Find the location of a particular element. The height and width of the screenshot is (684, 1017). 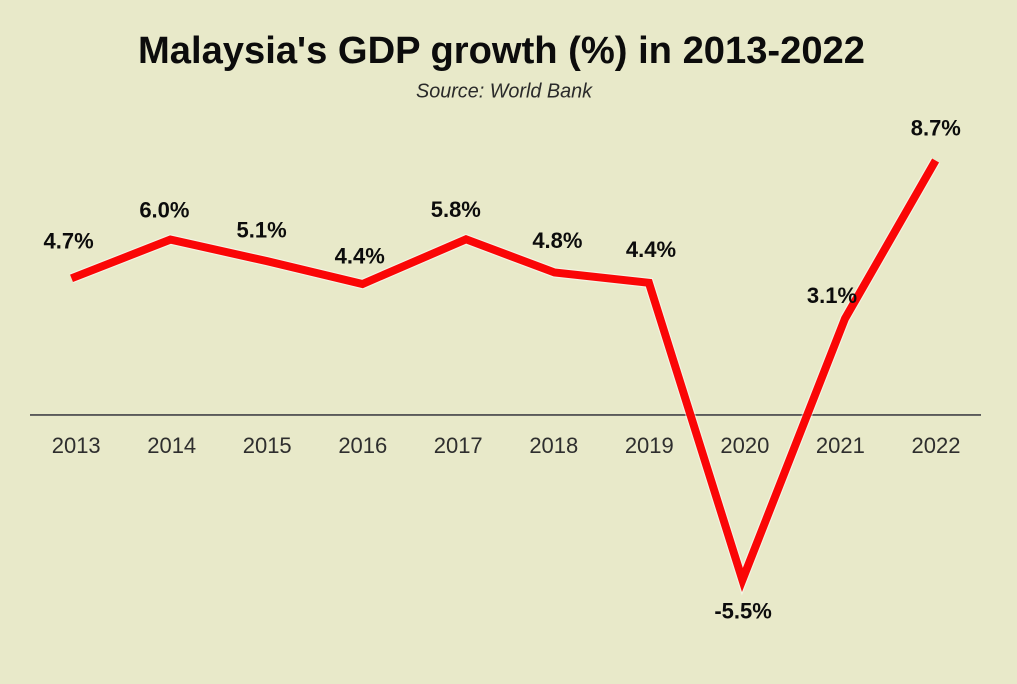

svg-text:Malaysia's GDP growth (%) in 2: Malaysia's GDP growth (%) in 2013-2022 is located at coordinates (501, 51).